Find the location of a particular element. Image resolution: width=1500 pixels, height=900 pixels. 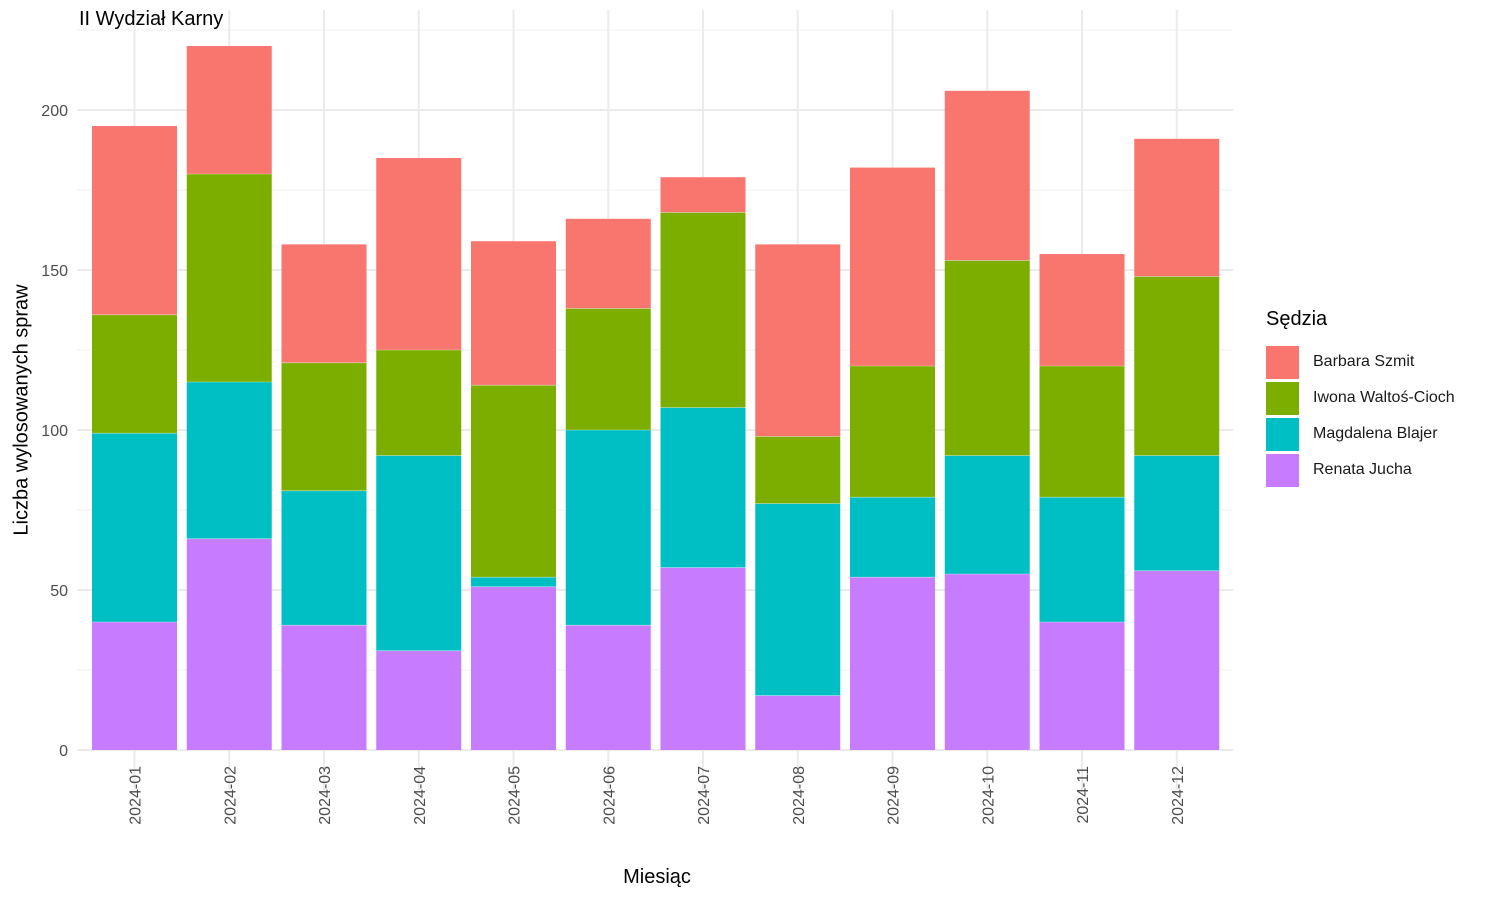

legend-item-renata-jucha: Renata Jucha is located at coordinates (1360, 470).